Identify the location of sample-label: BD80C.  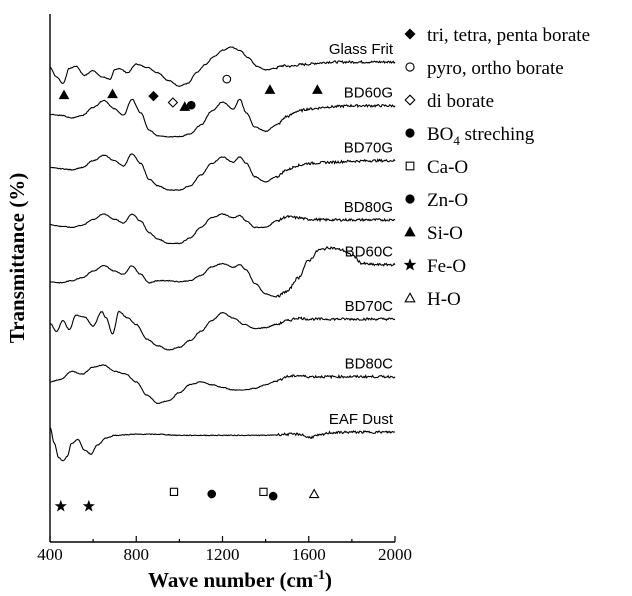
(369, 364).